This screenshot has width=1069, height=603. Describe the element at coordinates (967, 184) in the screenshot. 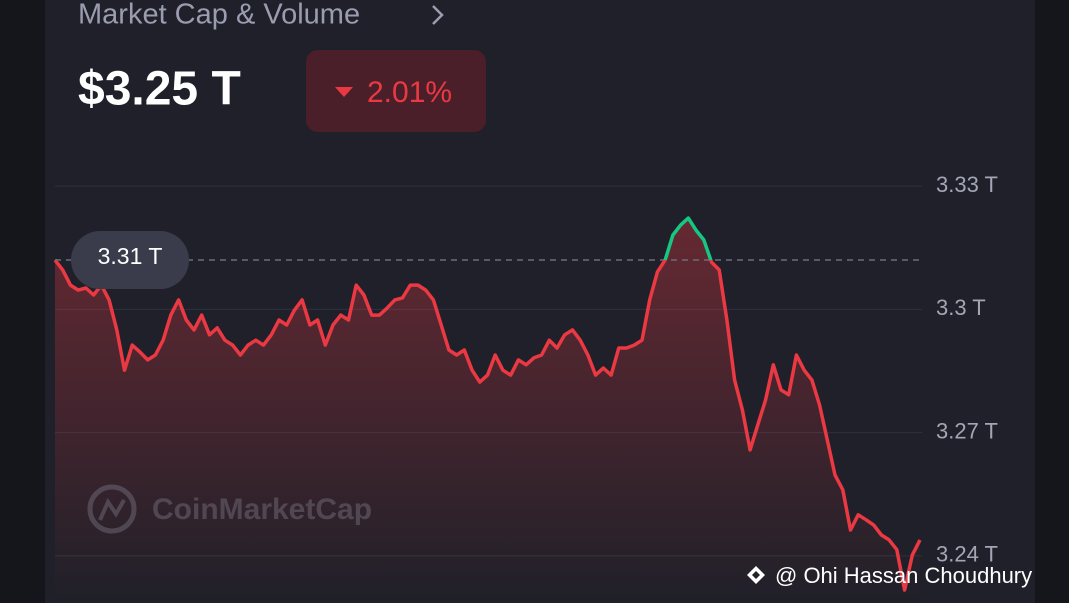

I see `y-tick-label: 3.33 T` at that location.